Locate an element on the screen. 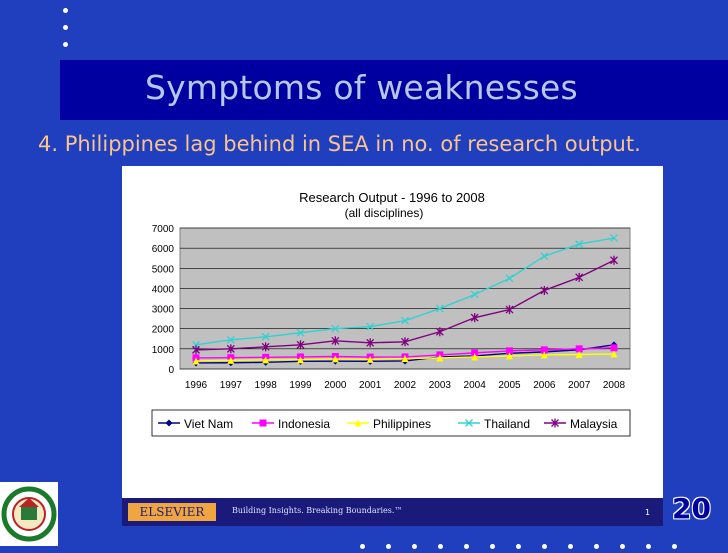  slide-number: 20 is located at coordinates (691, 508).